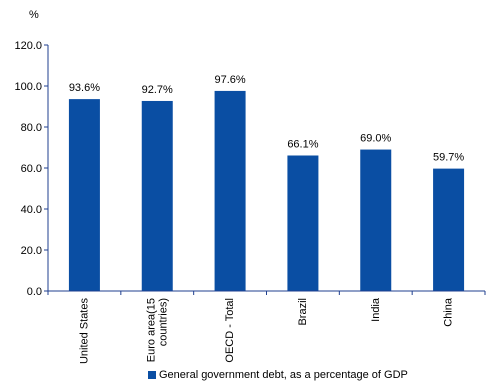 The height and width of the screenshot is (387, 488). Describe the element at coordinates (449, 312) in the screenshot. I see `x-tick-label: China` at that location.